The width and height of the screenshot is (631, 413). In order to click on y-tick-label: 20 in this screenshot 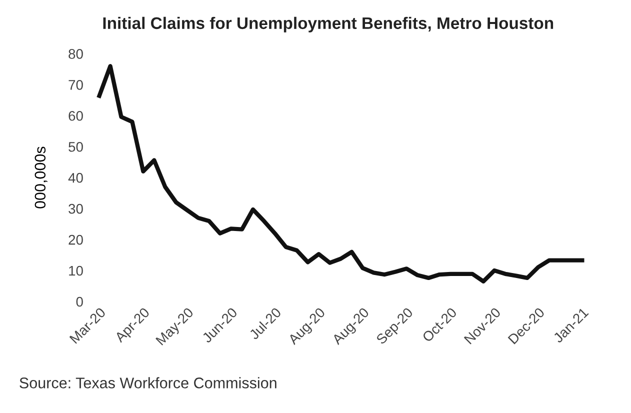, I will do `click(75, 239)`.